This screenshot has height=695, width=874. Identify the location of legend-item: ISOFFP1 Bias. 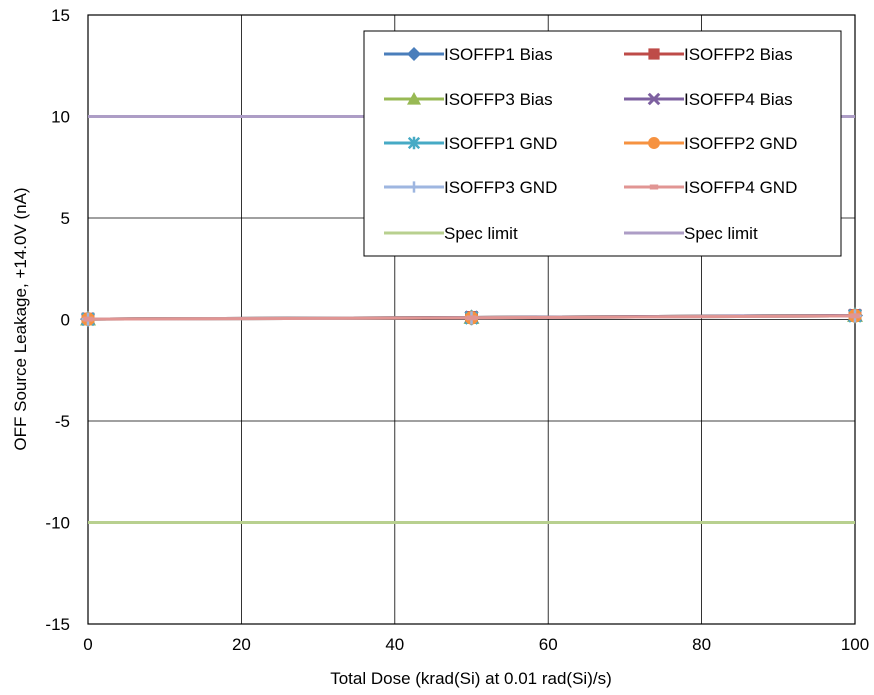
(468, 54).